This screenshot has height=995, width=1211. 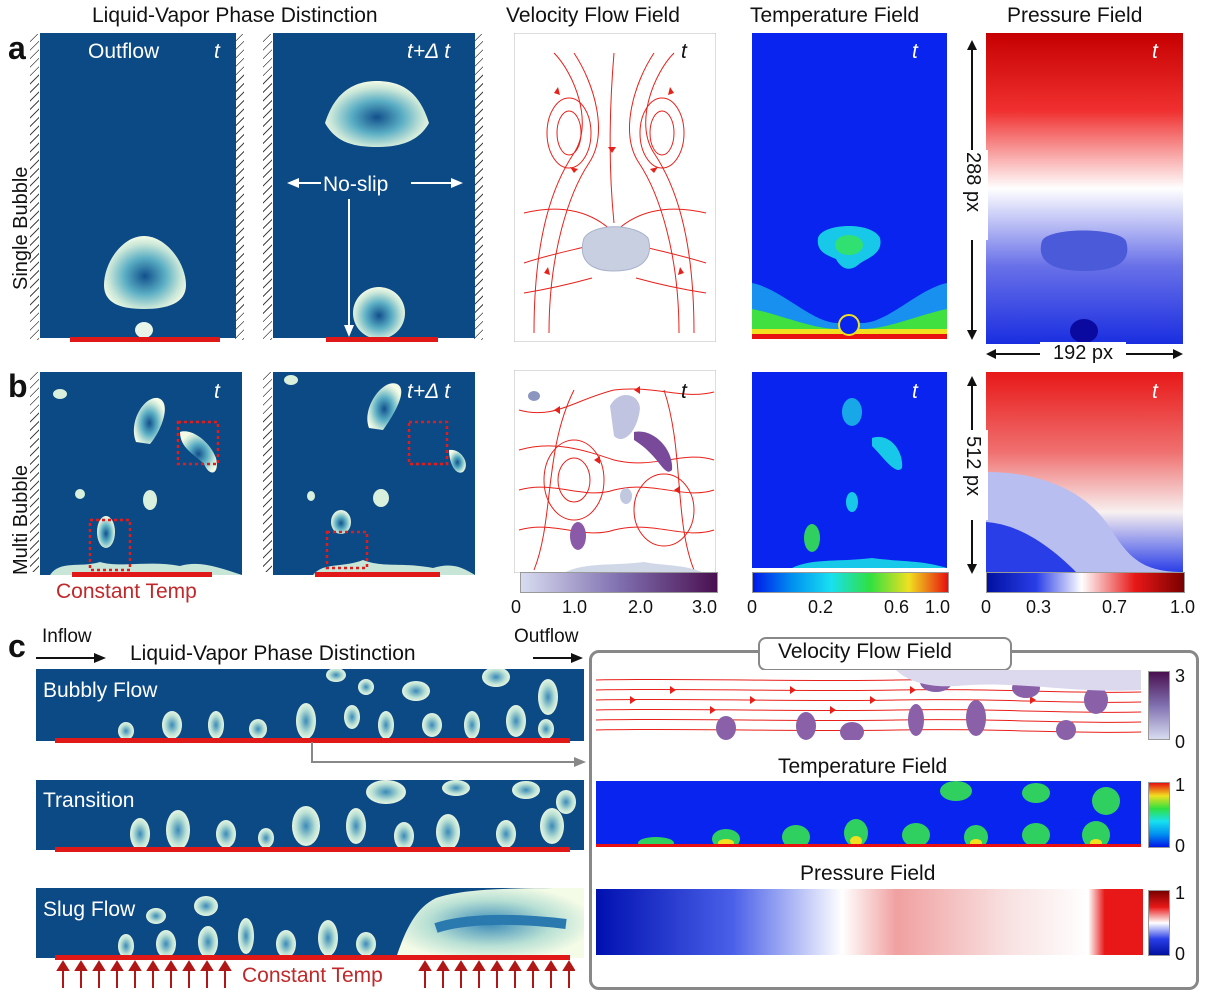 I want to click on colorbar-tick: 0.7, so click(x=1115, y=607).